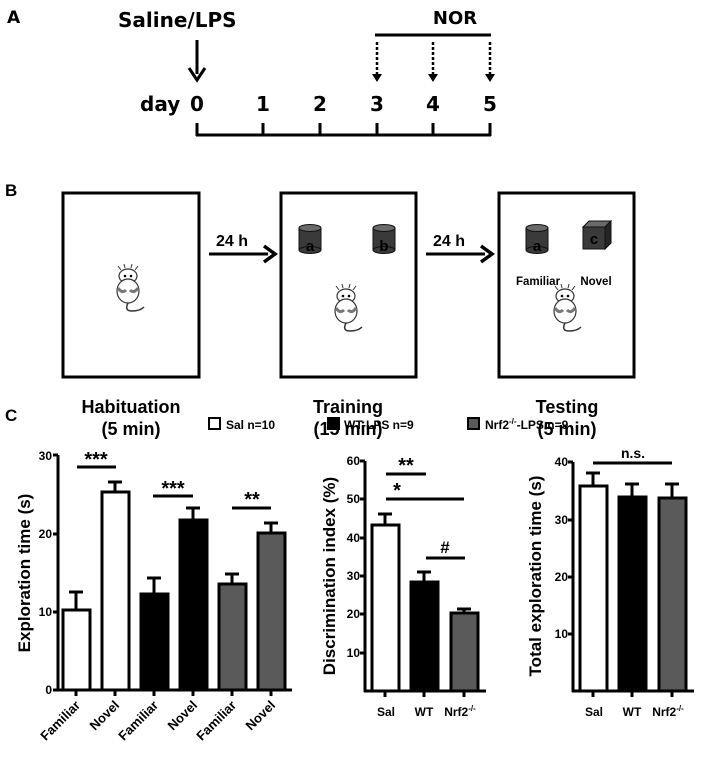 The image size is (703, 771). Describe the element at coordinates (527, 424) in the screenshot. I see `legend-label-nrf2-lps: Nrf2-/--LPS n=9` at that location.